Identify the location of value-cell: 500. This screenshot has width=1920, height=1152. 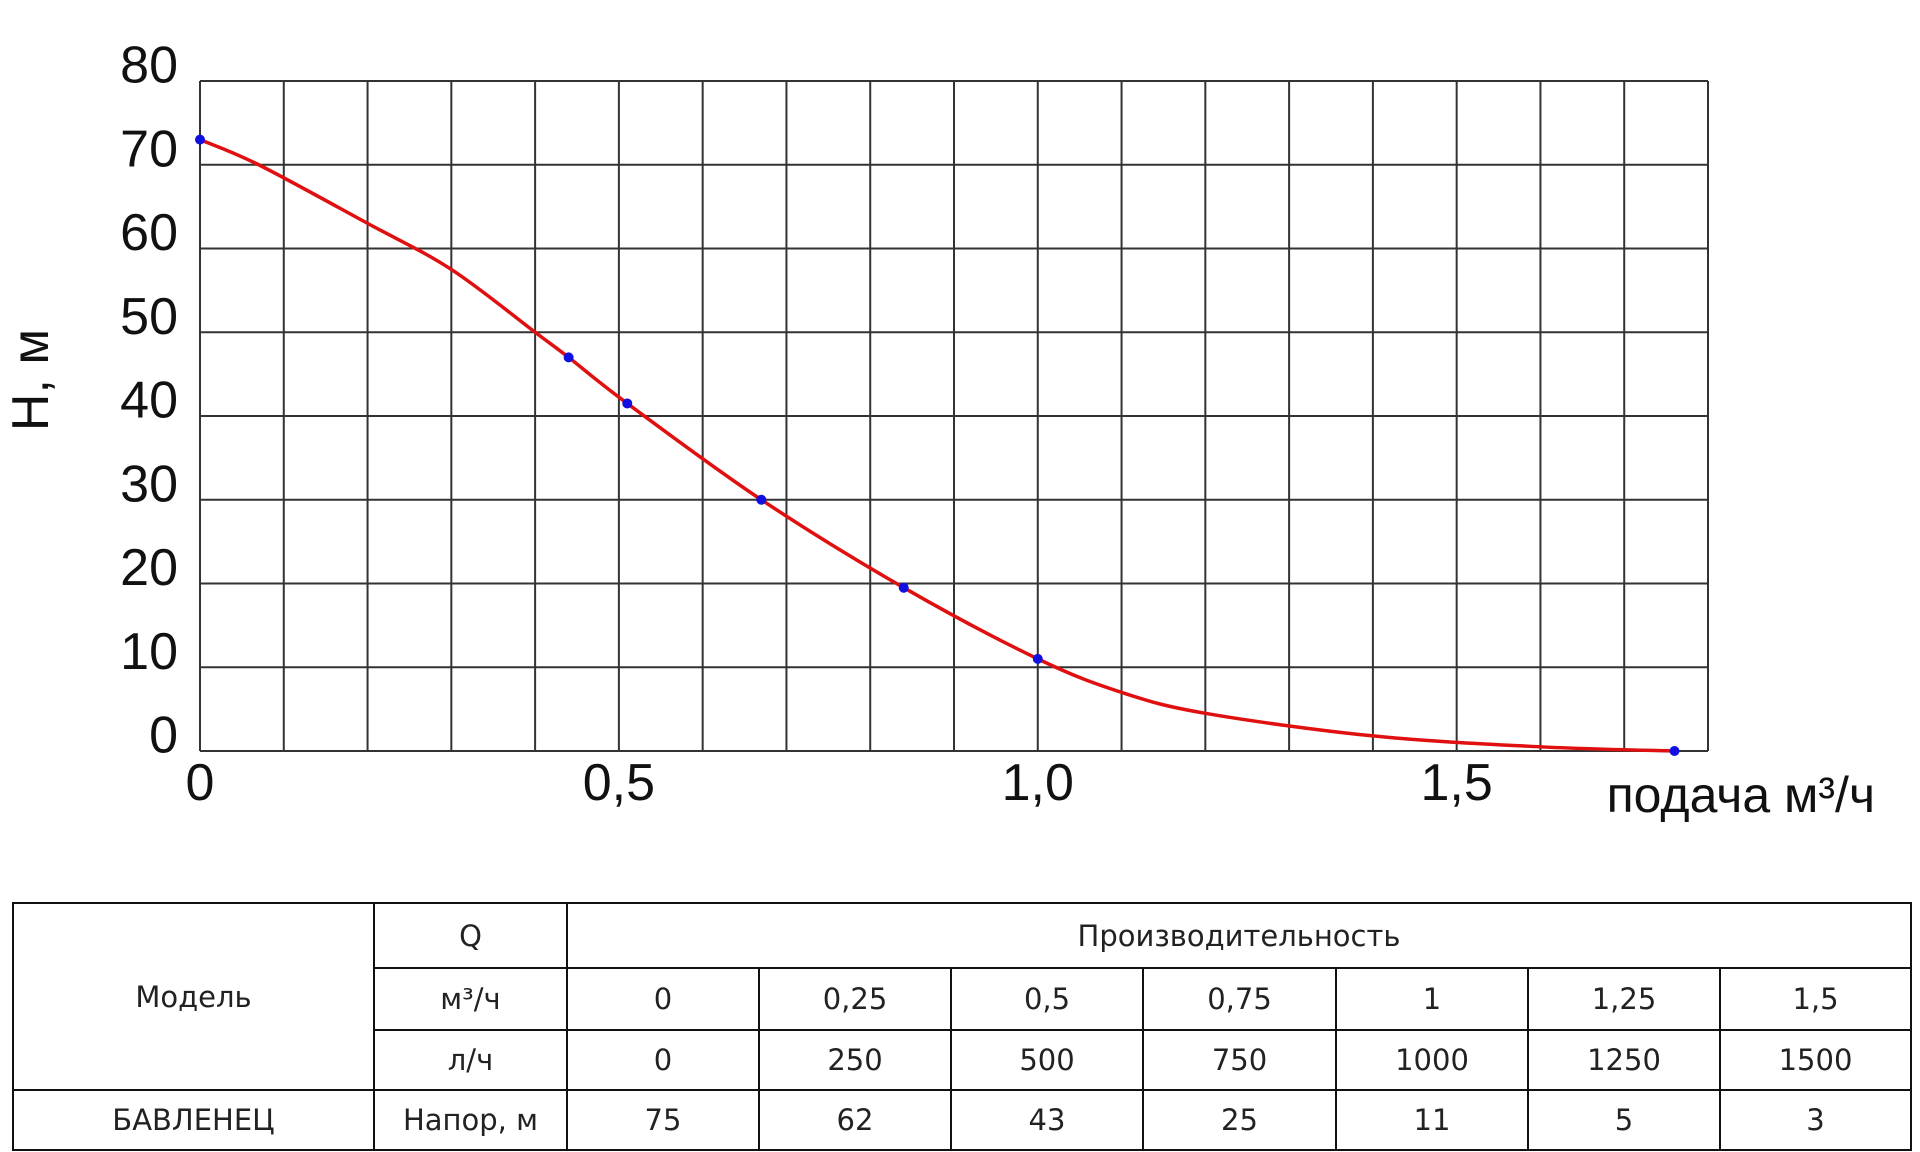
(1047, 1060).